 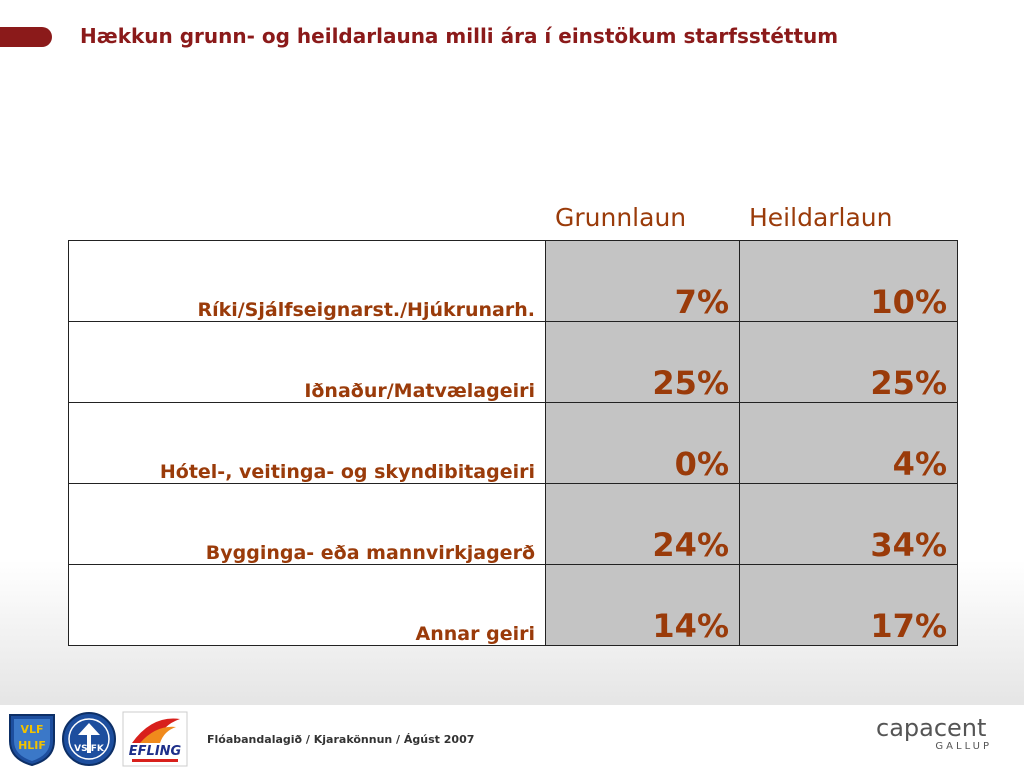 I want to click on vlf-logo-text-top: VLF, so click(x=31, y=729).